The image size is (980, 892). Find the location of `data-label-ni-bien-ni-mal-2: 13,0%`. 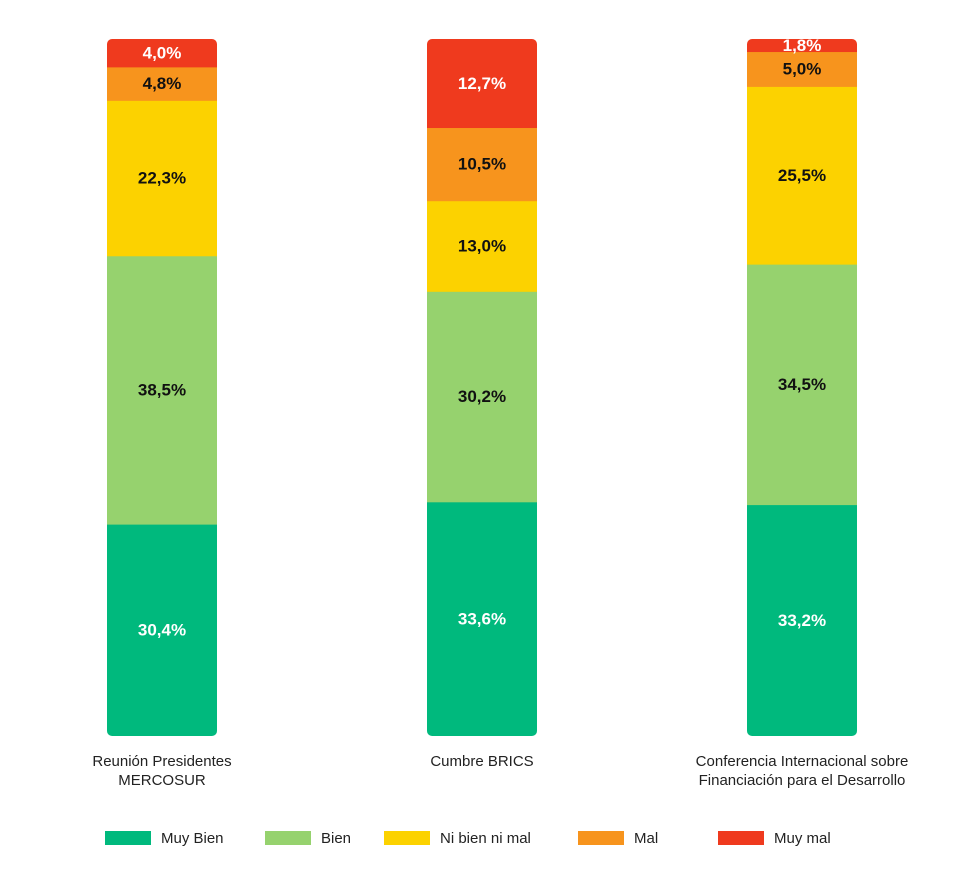

data-label-ni-bien-ni-mal-2: 13,0% is located at coordinates (482, 246).